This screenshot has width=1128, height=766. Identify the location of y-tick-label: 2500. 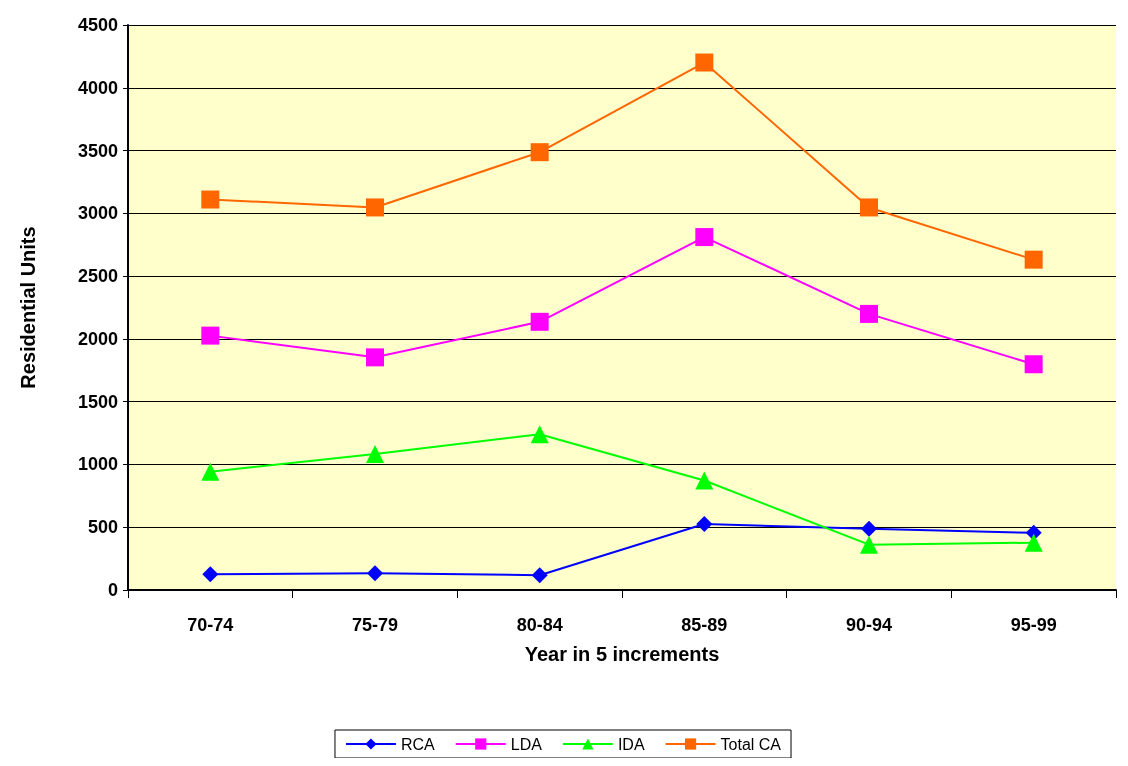
(97, 276).